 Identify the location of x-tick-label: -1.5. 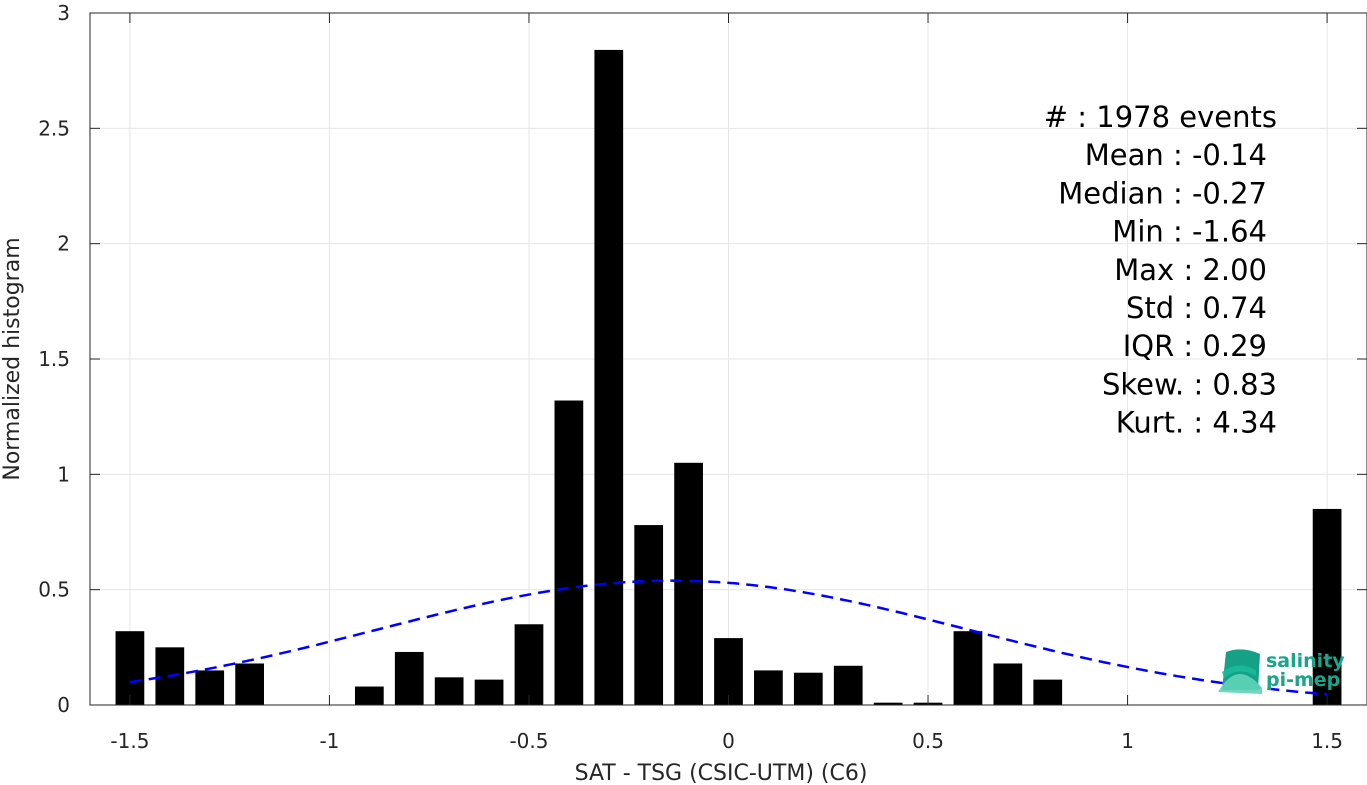
(129, 741).